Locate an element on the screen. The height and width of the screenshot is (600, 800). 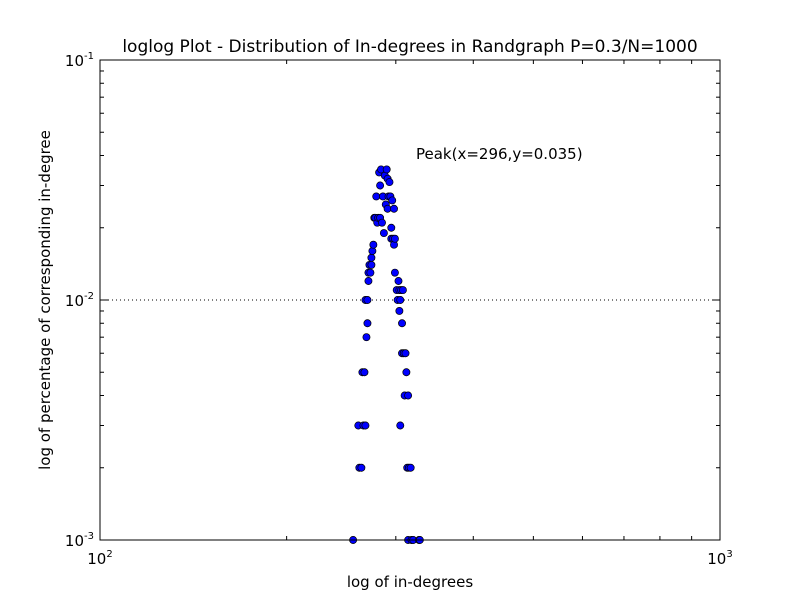
y-tick-label: 10⁻³ is located at coordinates (79, 540).